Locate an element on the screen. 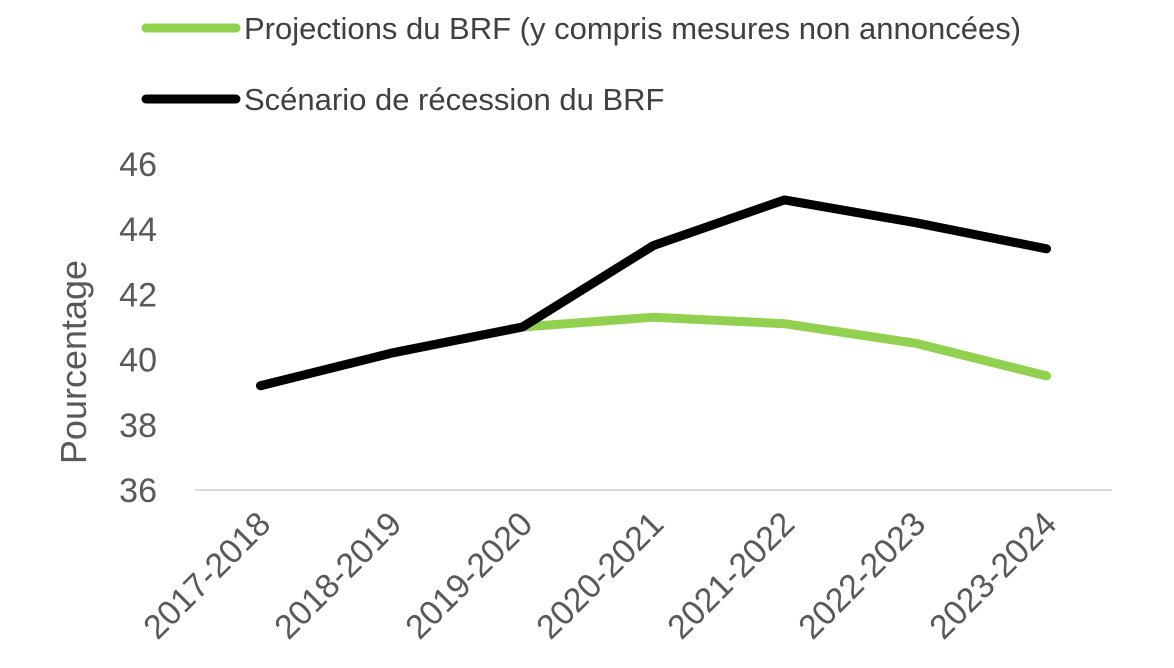  x-tick-label: 2021-2022 is located at coordinates (731, 576).